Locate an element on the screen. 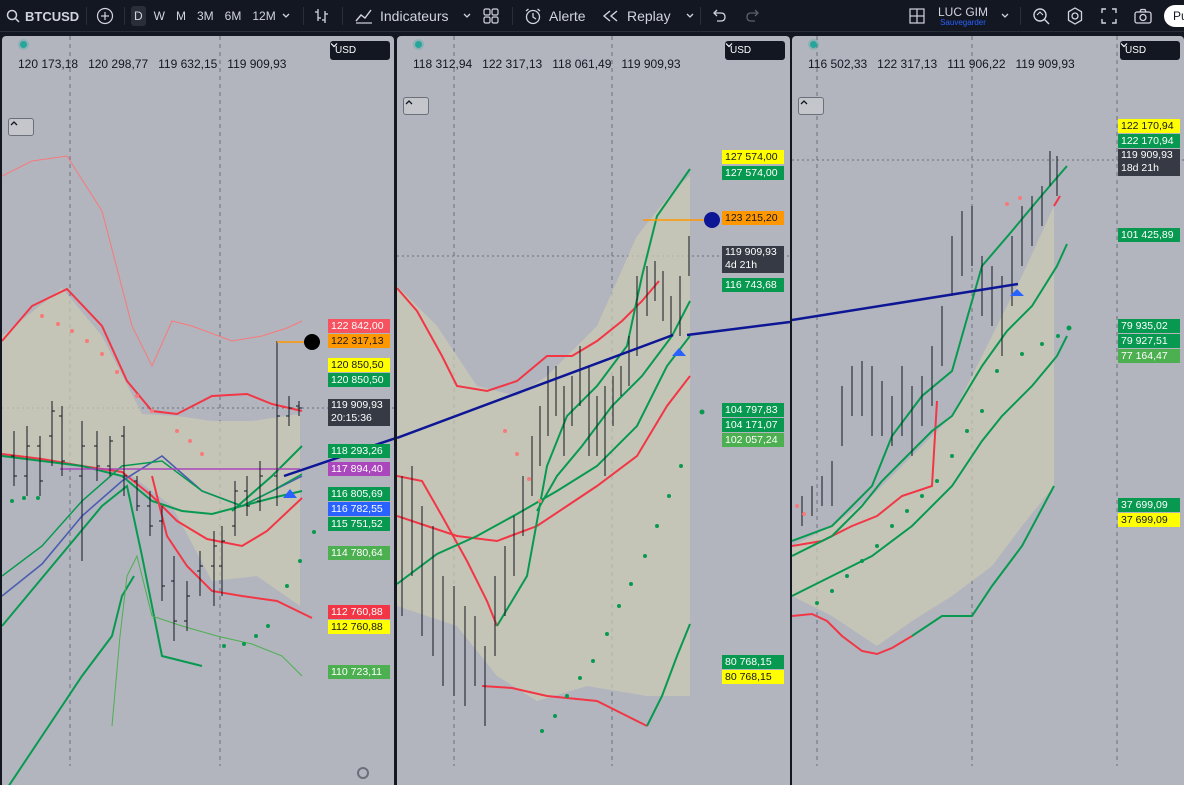 The image size is (1184, 785). indicators-button: Indicateurs is located at coordinates (413, 16).